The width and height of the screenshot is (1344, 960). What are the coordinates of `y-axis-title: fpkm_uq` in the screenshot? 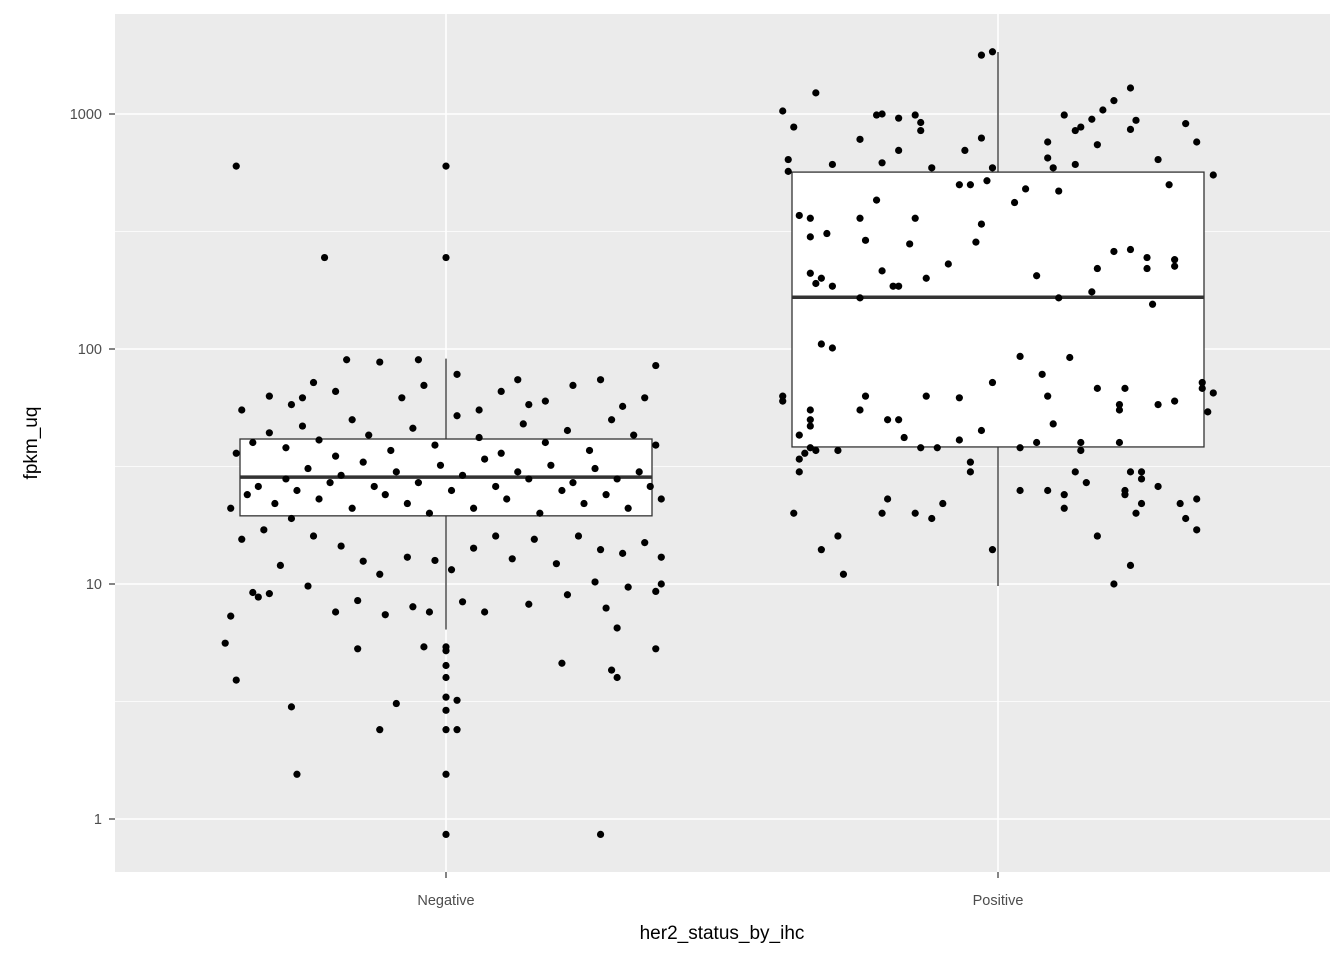 It's located at (31, 443).